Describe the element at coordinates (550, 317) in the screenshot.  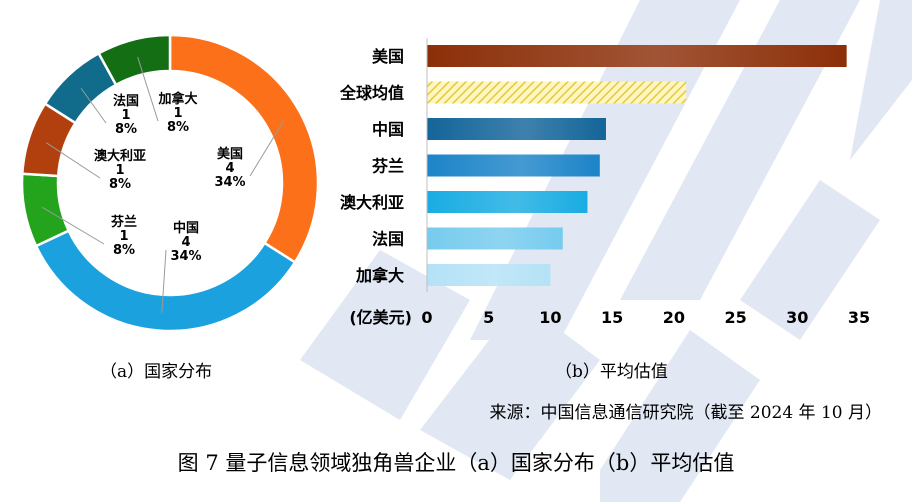
I see `x-tick-label: 10` at that location.